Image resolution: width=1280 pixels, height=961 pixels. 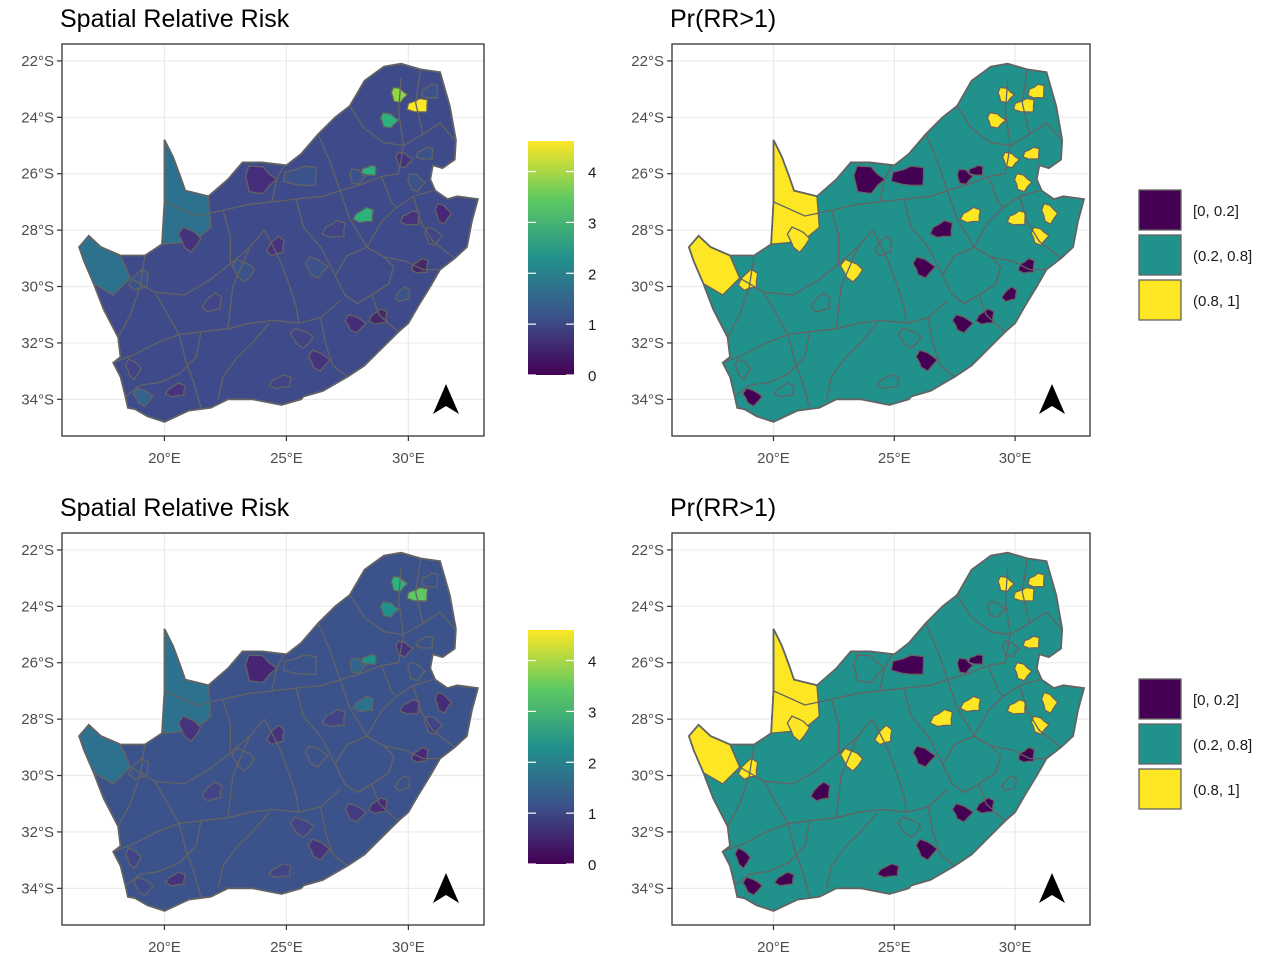 What do you see at coordinates (851, 270) in the screenshot?
I see `district-nc4` at bounding box center [851, 270].